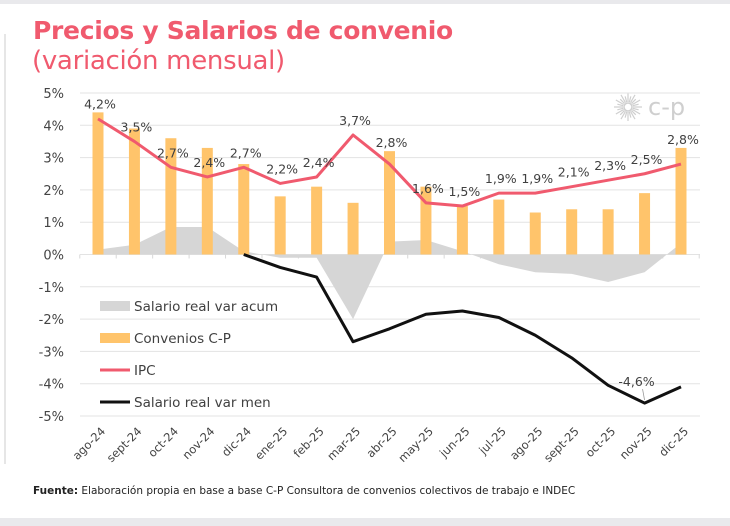  I want to click on x-tick-label: sept-25, so click(561, 444).